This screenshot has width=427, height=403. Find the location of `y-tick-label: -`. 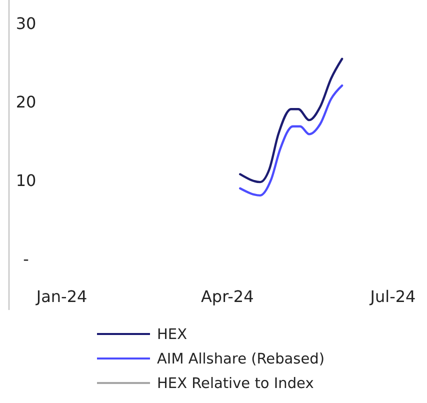

y-tick-label: - is located at coordinates (26, 259).